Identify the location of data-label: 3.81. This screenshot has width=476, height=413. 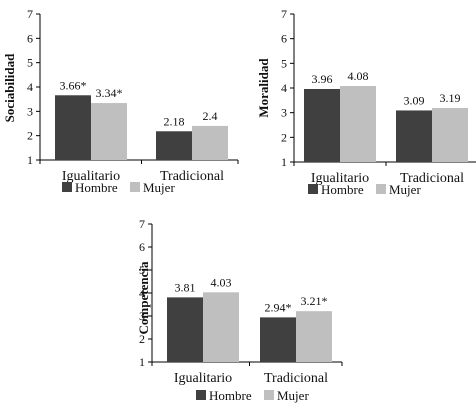
(185, 287).